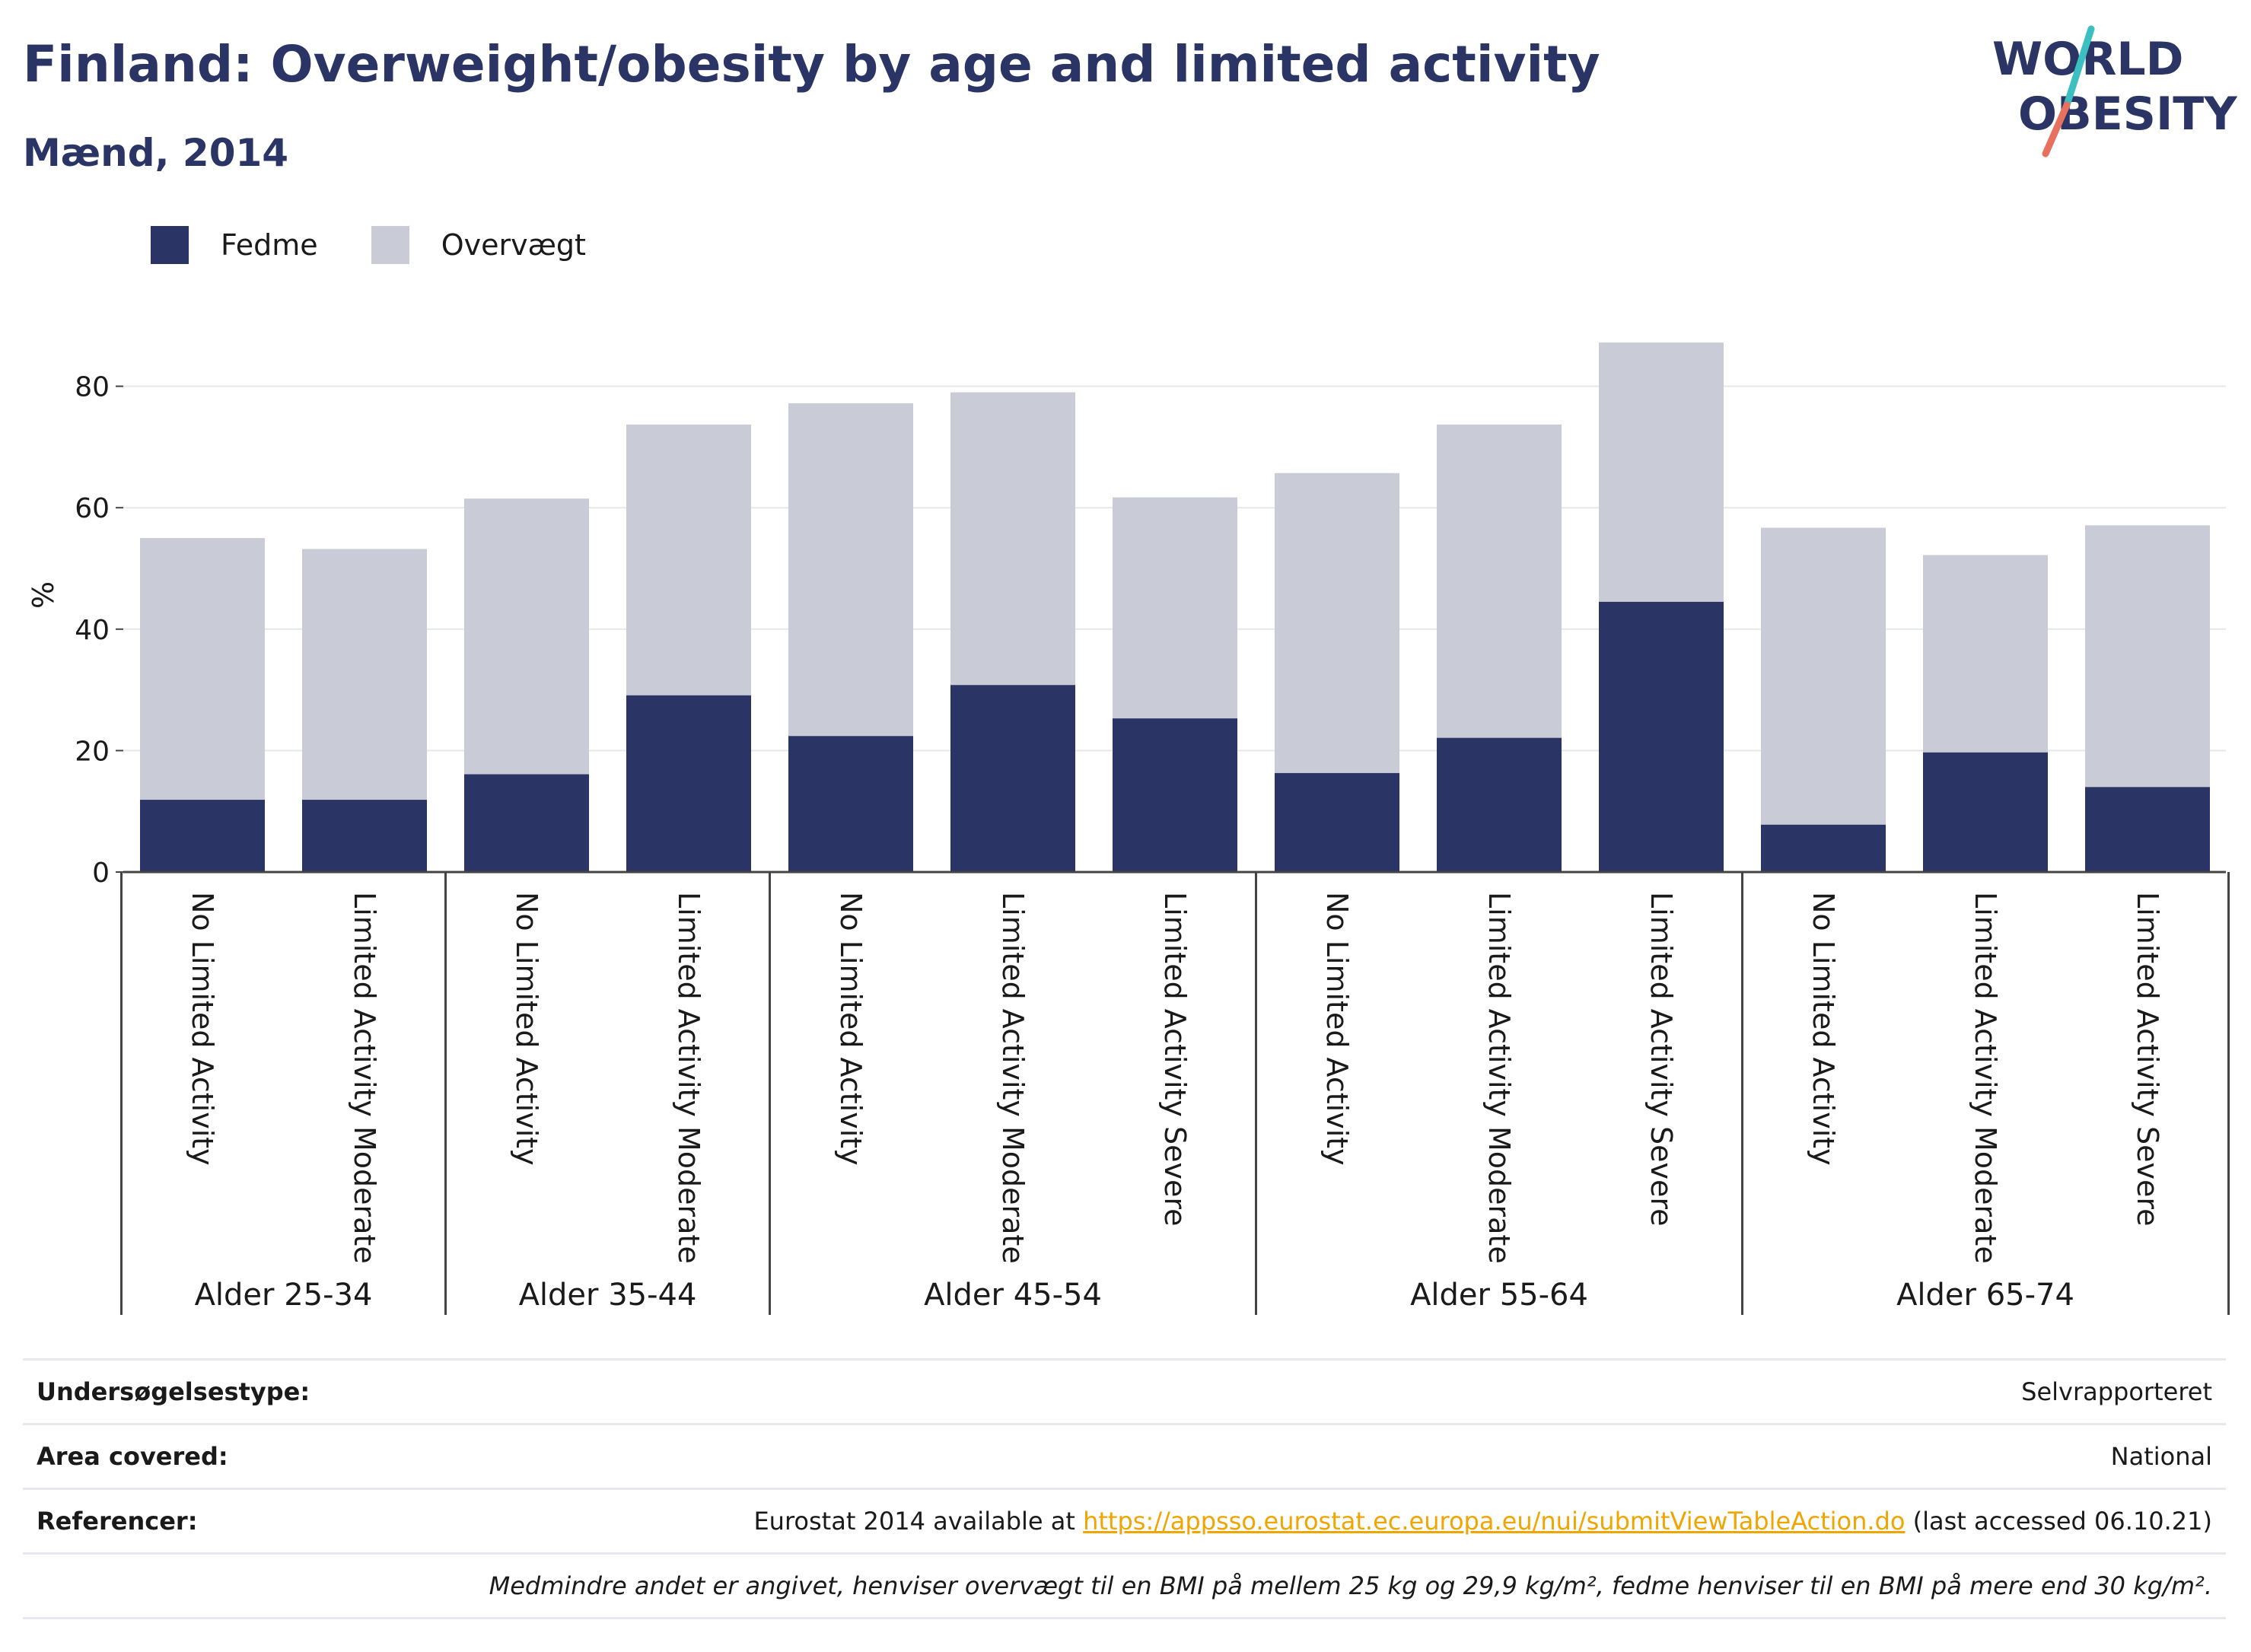  I want to click on references-suffix: (last accessed 06.10.21), so click(2058, 1521).